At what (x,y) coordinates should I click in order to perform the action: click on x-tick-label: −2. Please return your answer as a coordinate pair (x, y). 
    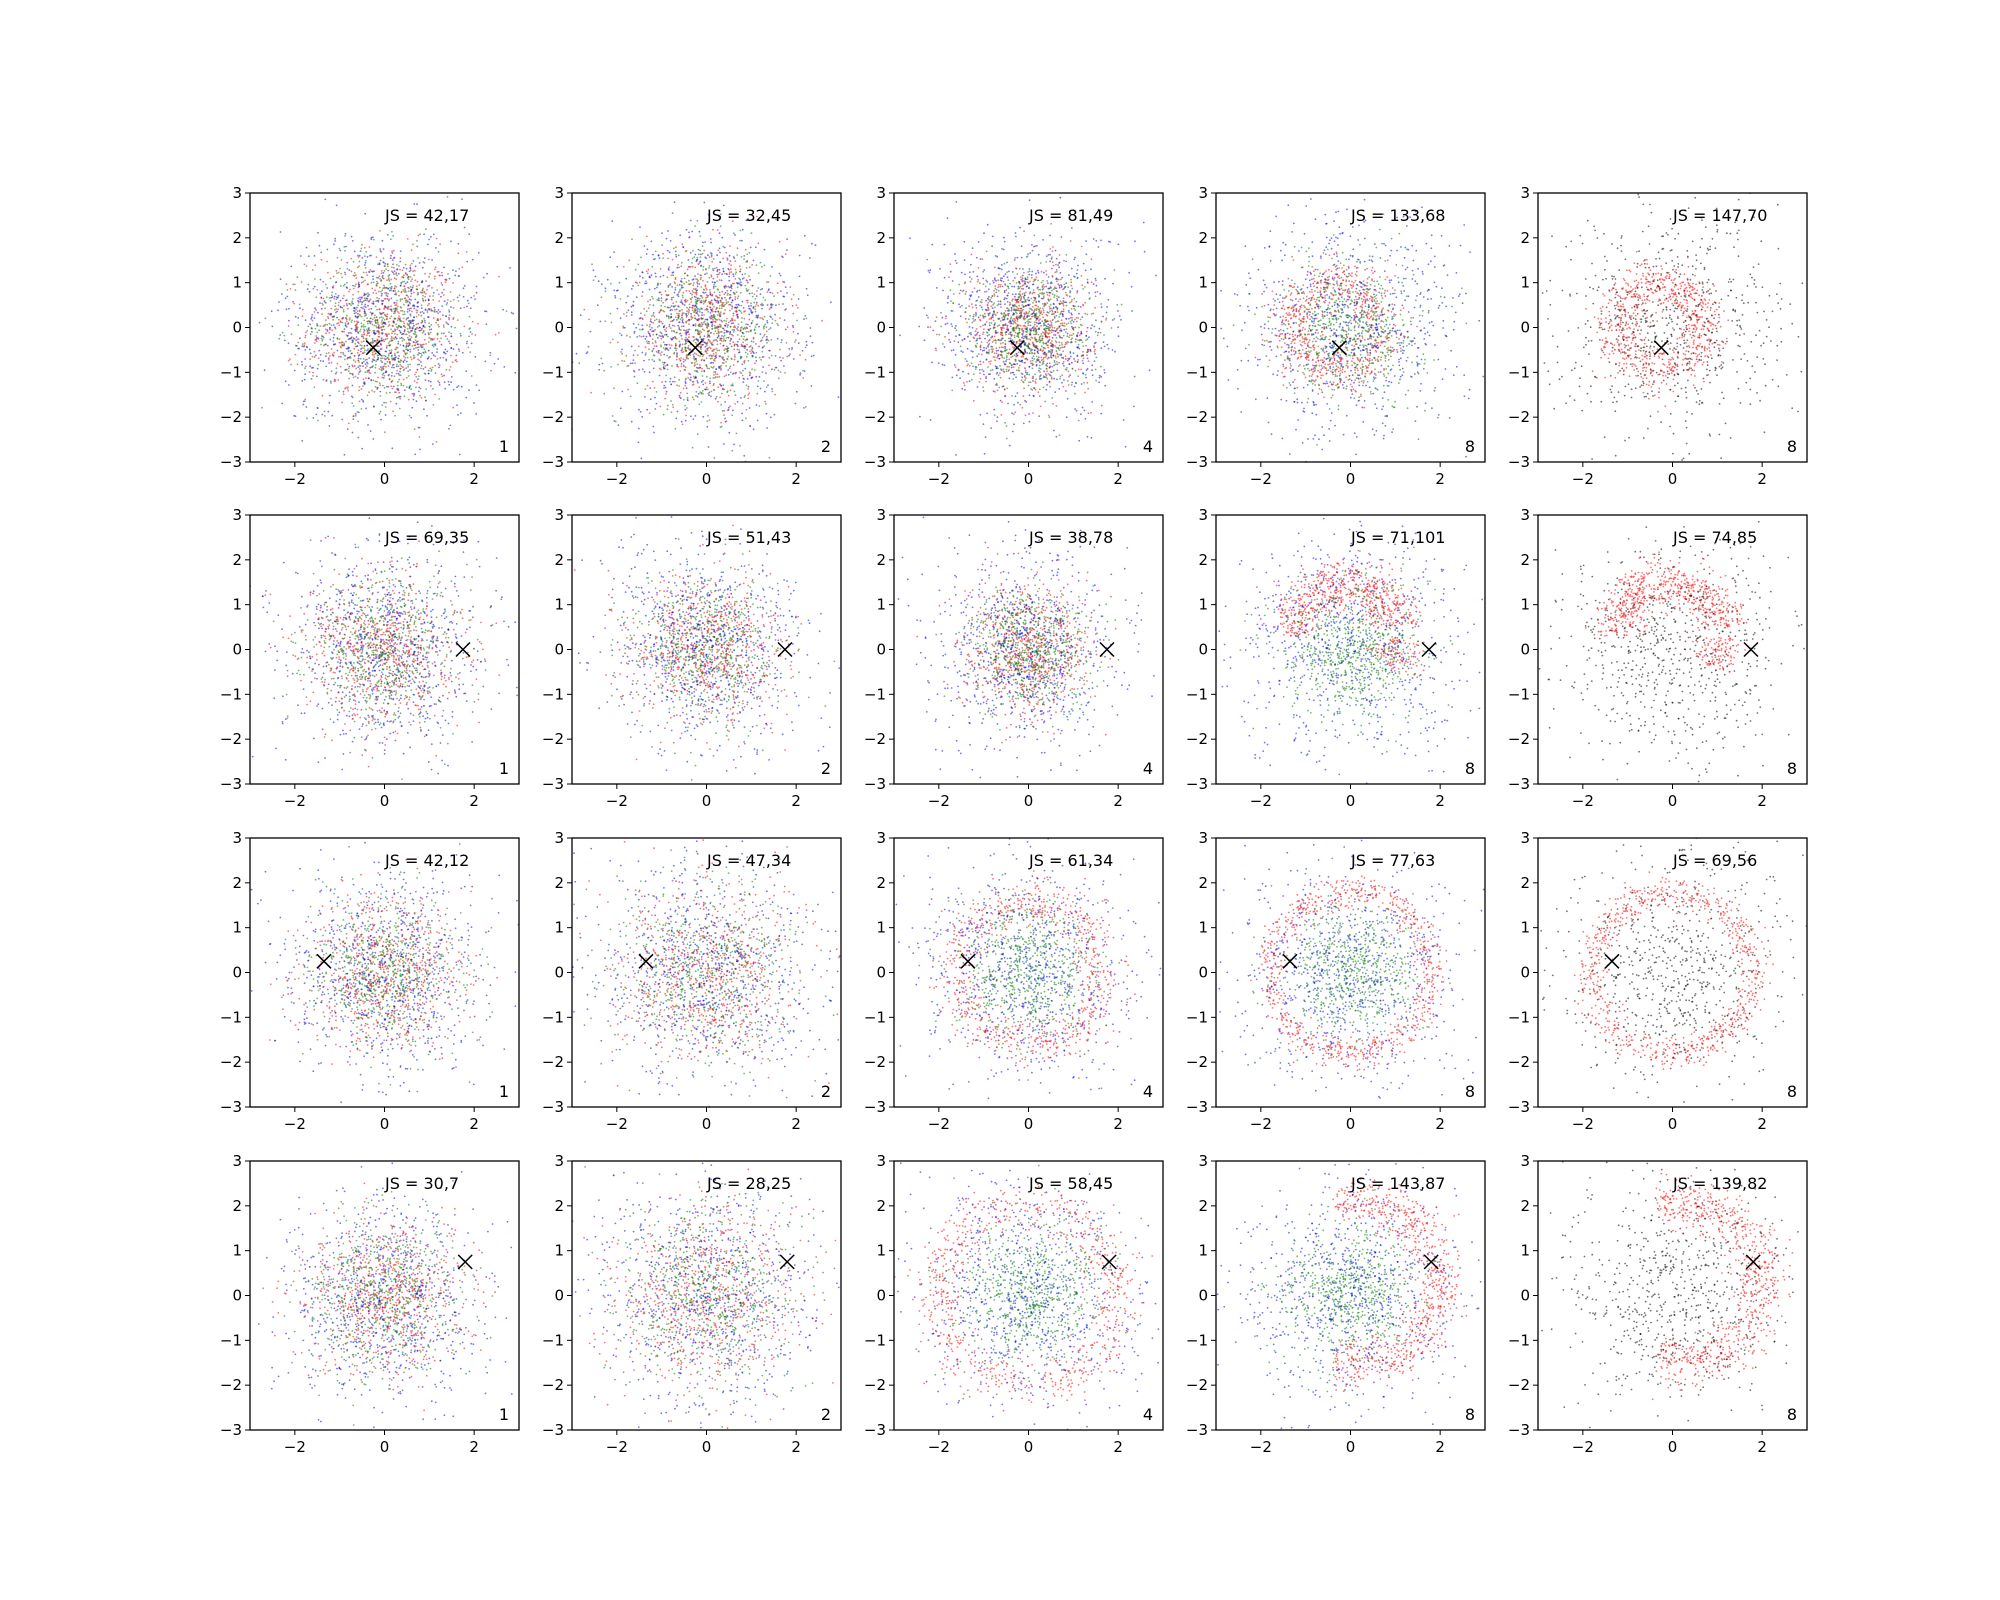
    Looking at the image, I should click on (617, 479).